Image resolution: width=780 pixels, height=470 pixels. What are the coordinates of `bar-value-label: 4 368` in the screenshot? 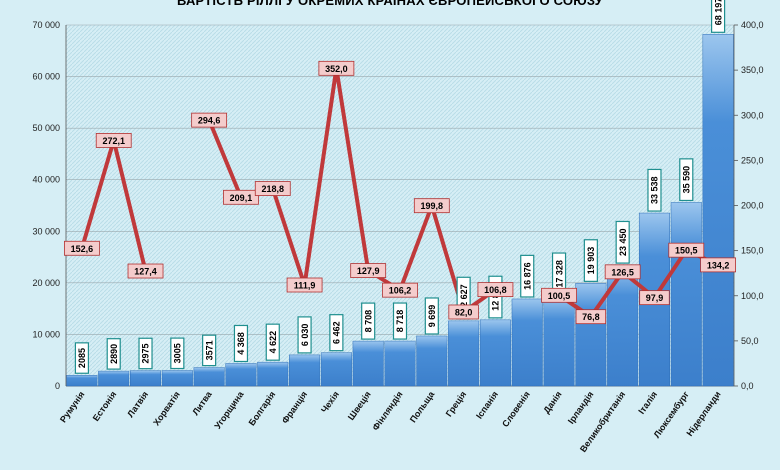 It's located at (241, 343).